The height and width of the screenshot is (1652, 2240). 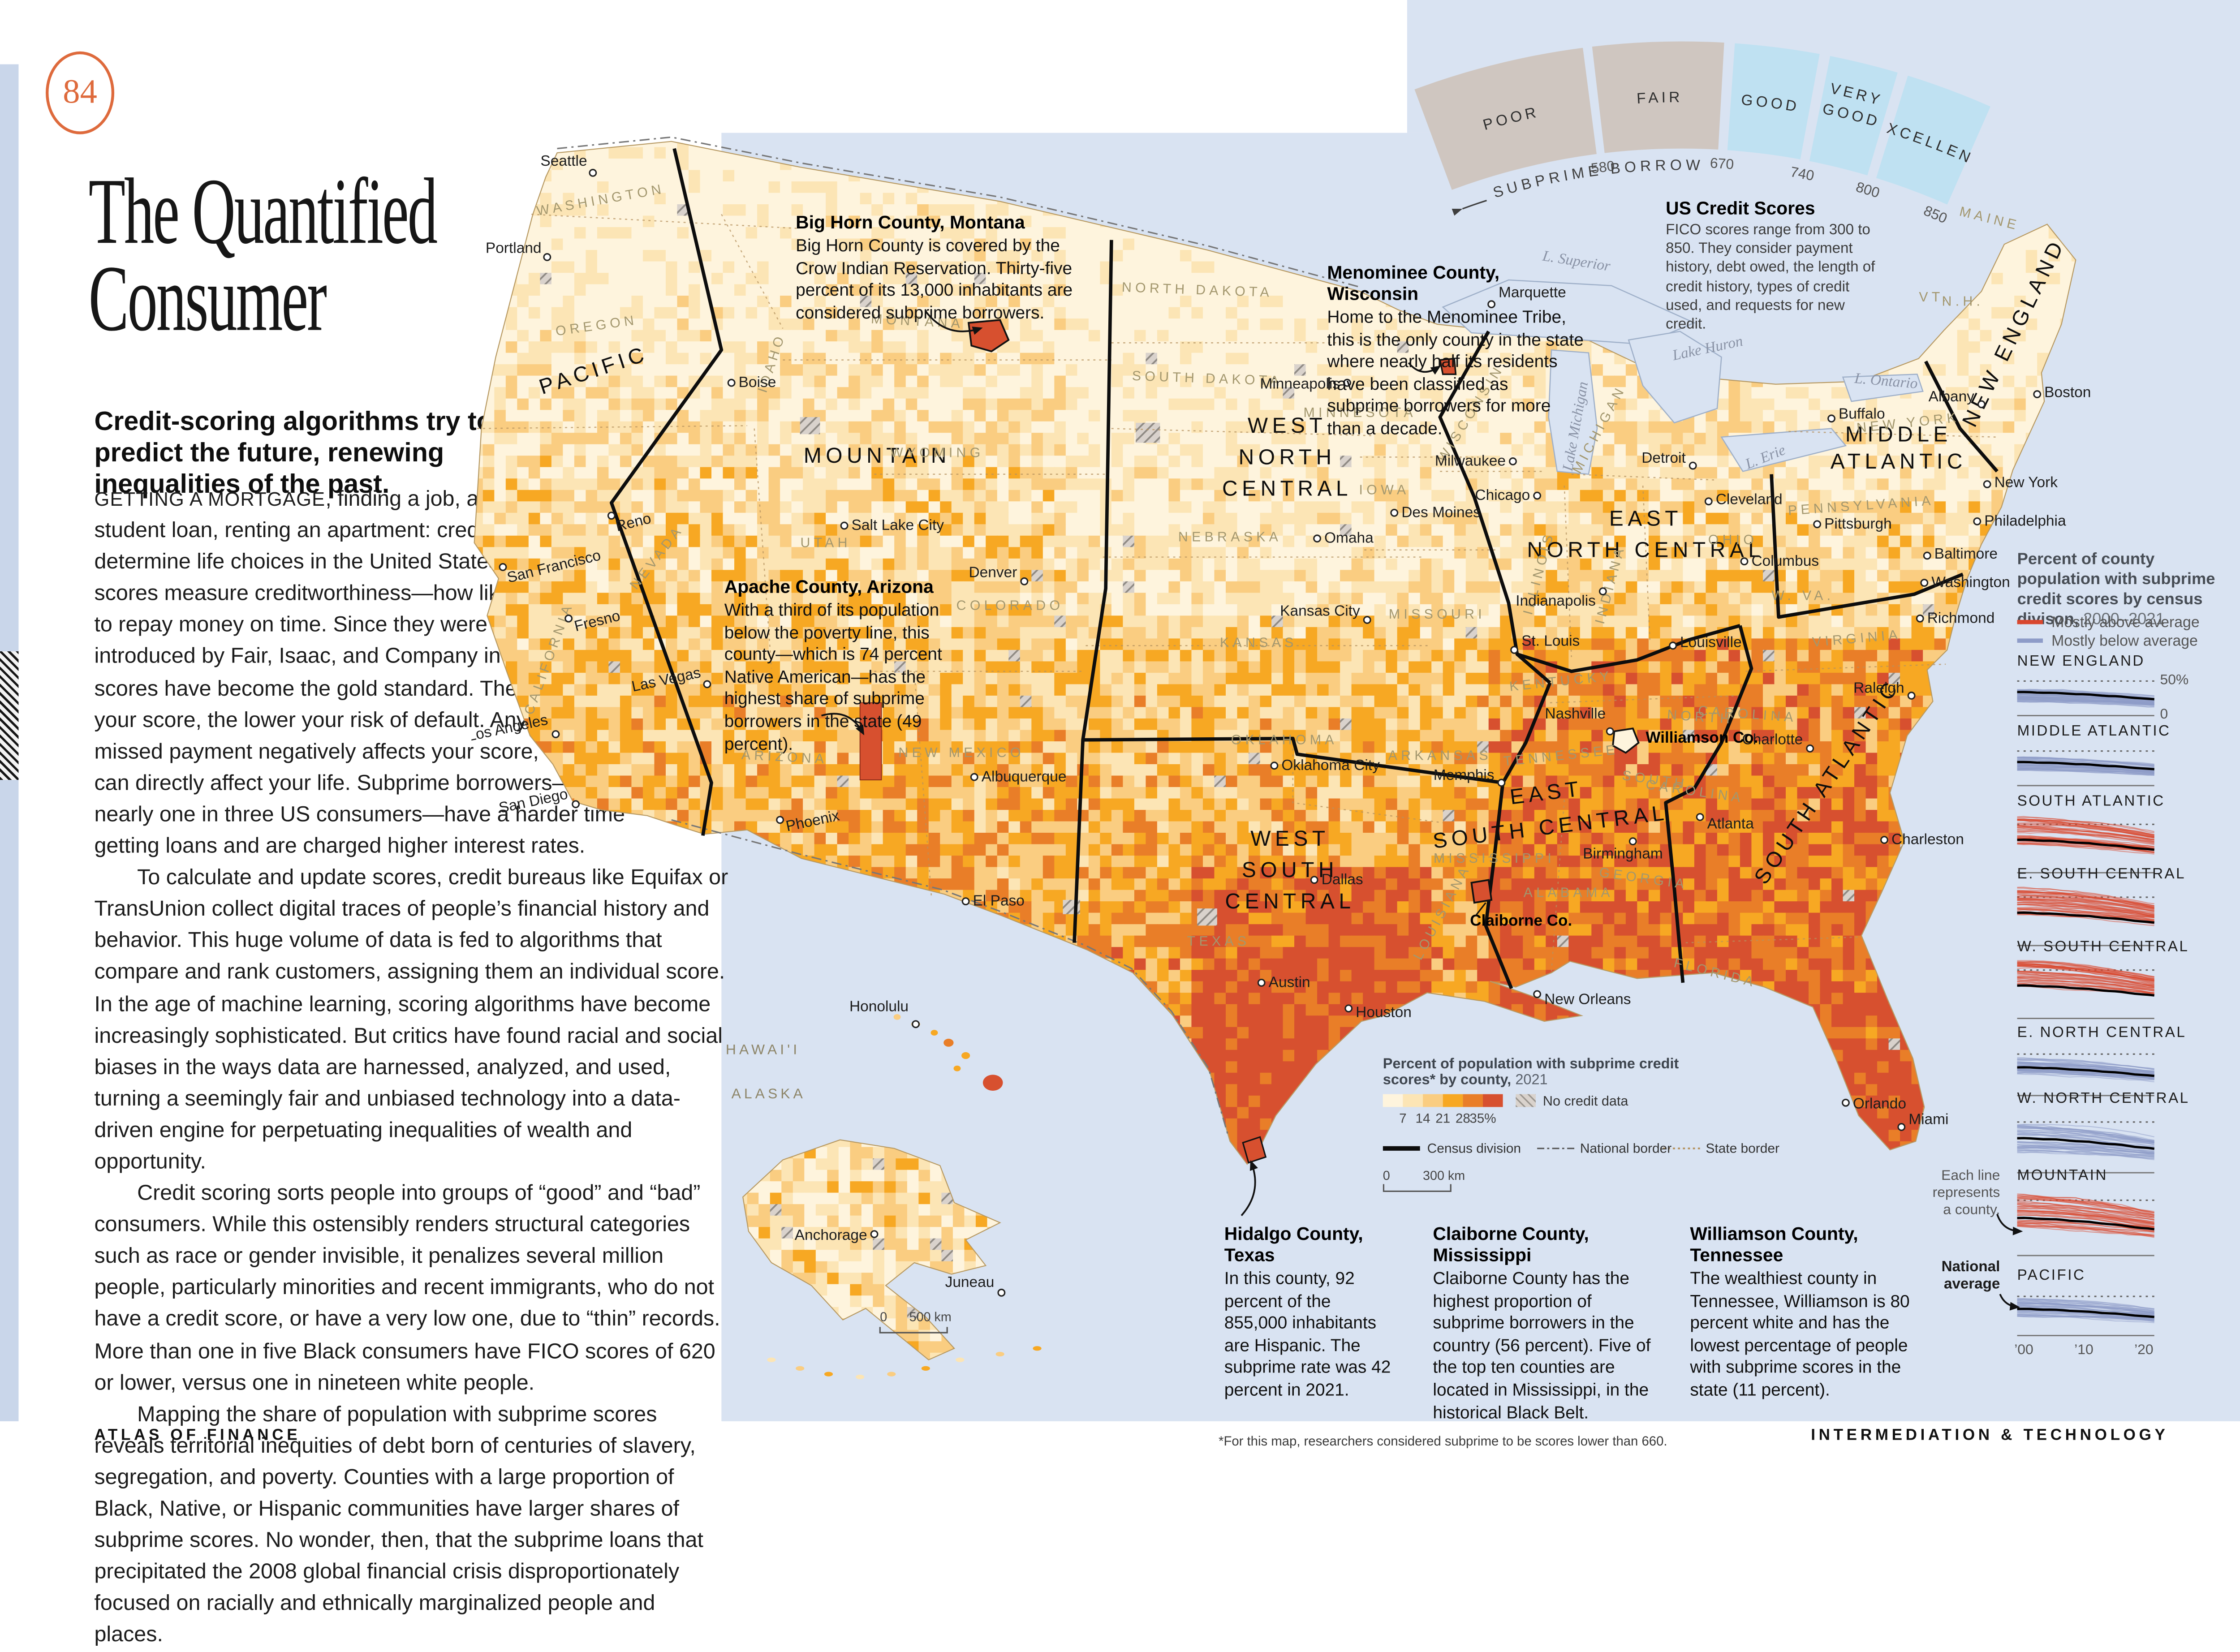 I want to click on annotation-heading: Williamson County, Tennessee, so click(x=1807, y=1245).